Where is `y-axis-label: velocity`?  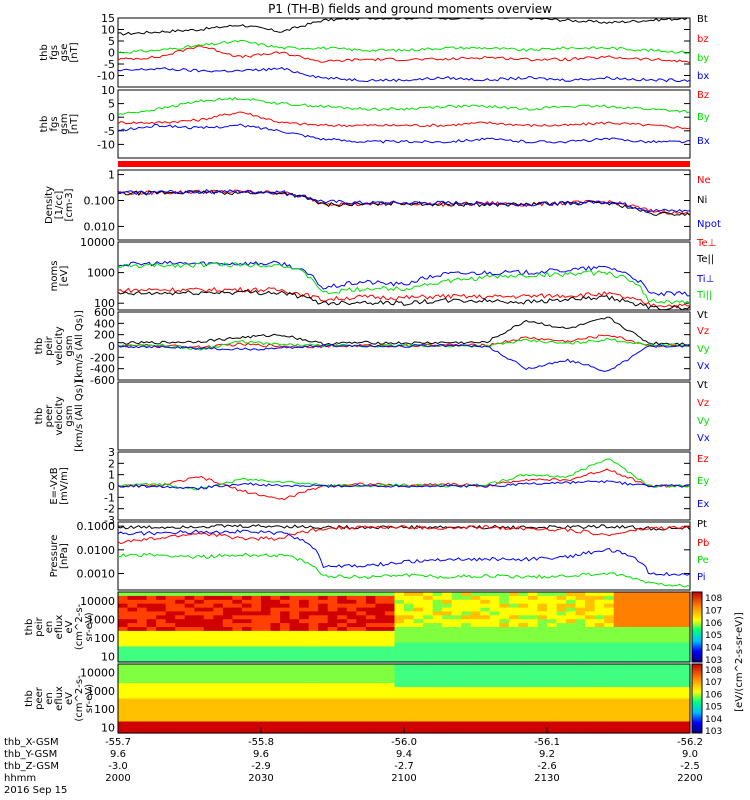 y-axis-label: velocity is located at coordinates (59, 415).